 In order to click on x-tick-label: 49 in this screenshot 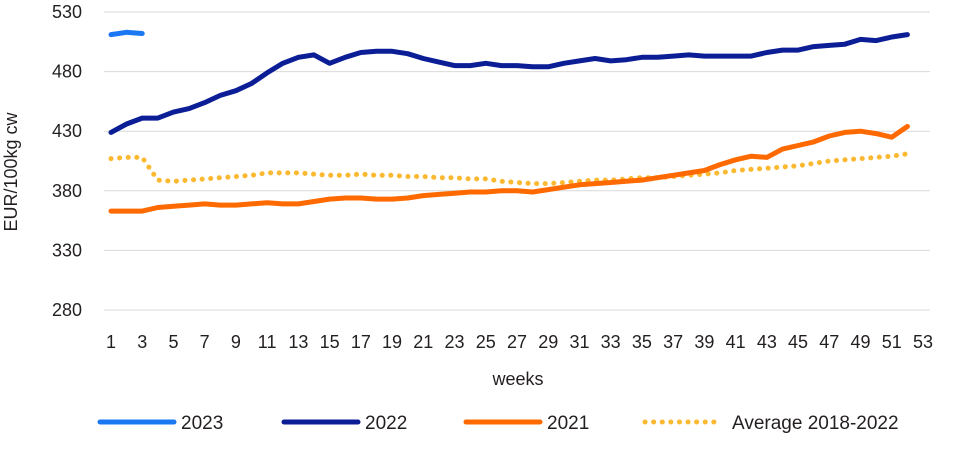, I will do `click(861, 342)`.